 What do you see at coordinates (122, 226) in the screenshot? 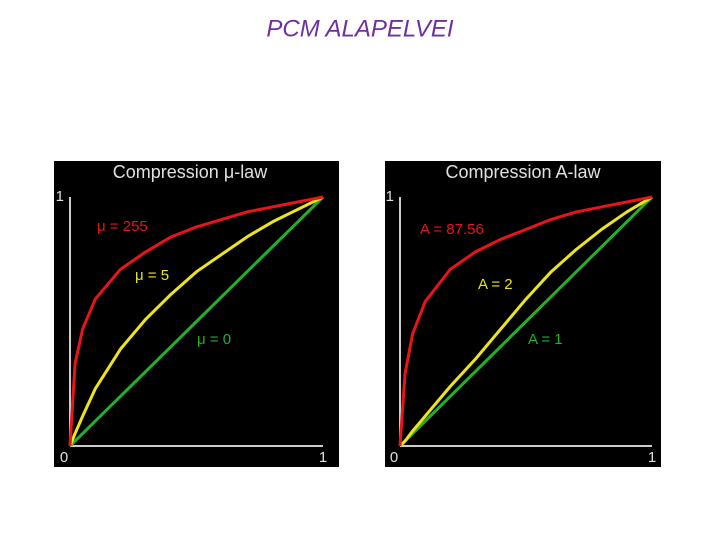
I see `series-label: μ = 255` at bounding box center [122, 226].